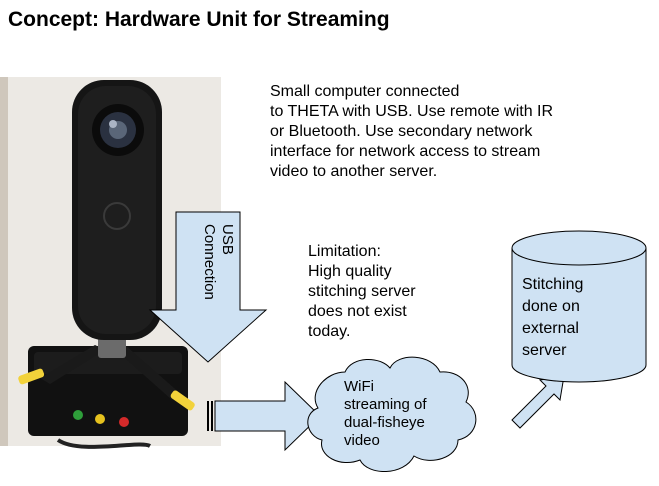 Image resolution: width=659 pixels, height=486 pixels. Describe the element at coordinates (357, 311) in the screenshot. I see `limitation-line: does not exist` at that location.